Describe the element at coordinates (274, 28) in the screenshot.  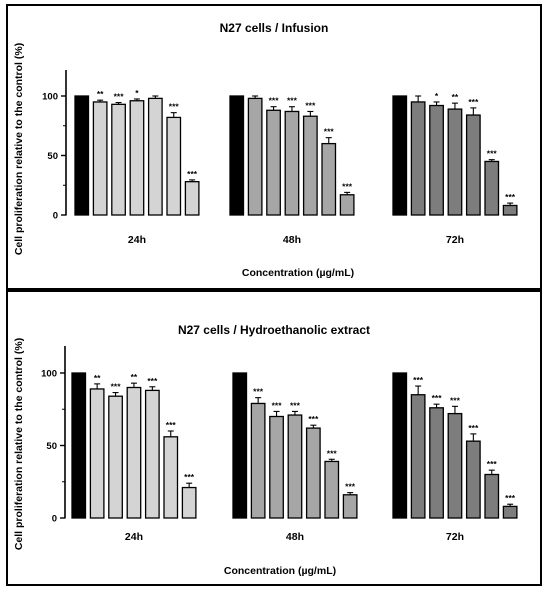
I see `chart-title: N27 cells / Infusion` at that location.